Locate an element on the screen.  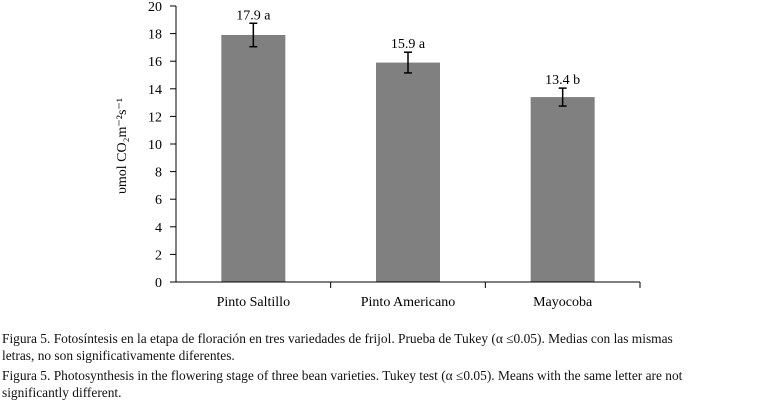
y-tick-label: 8 is located at coordinates (158, 173).